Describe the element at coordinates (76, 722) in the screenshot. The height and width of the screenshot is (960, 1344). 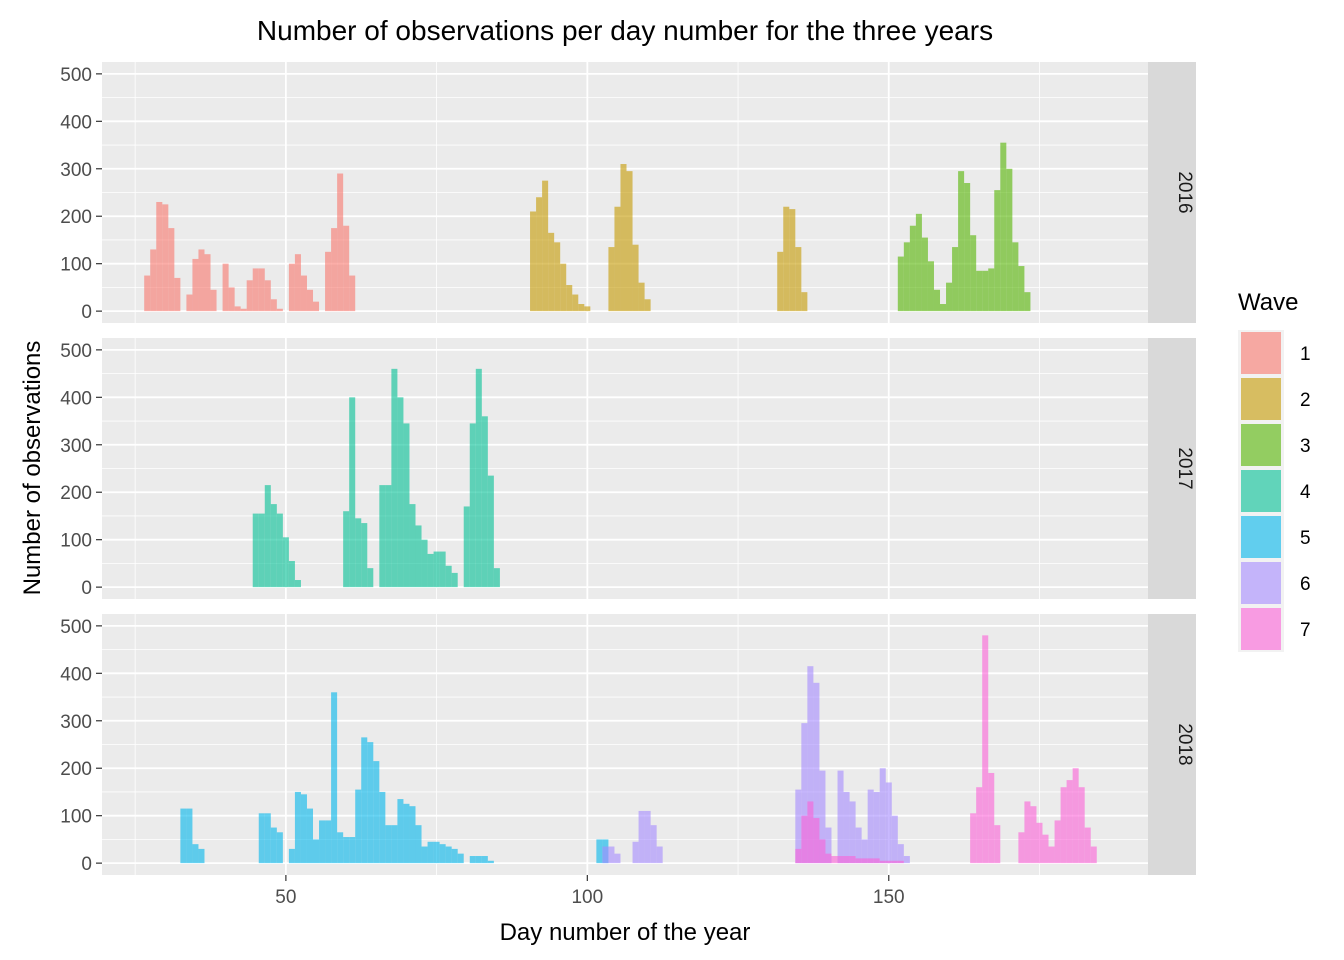
I see `y-tick-label: 300` at that location.